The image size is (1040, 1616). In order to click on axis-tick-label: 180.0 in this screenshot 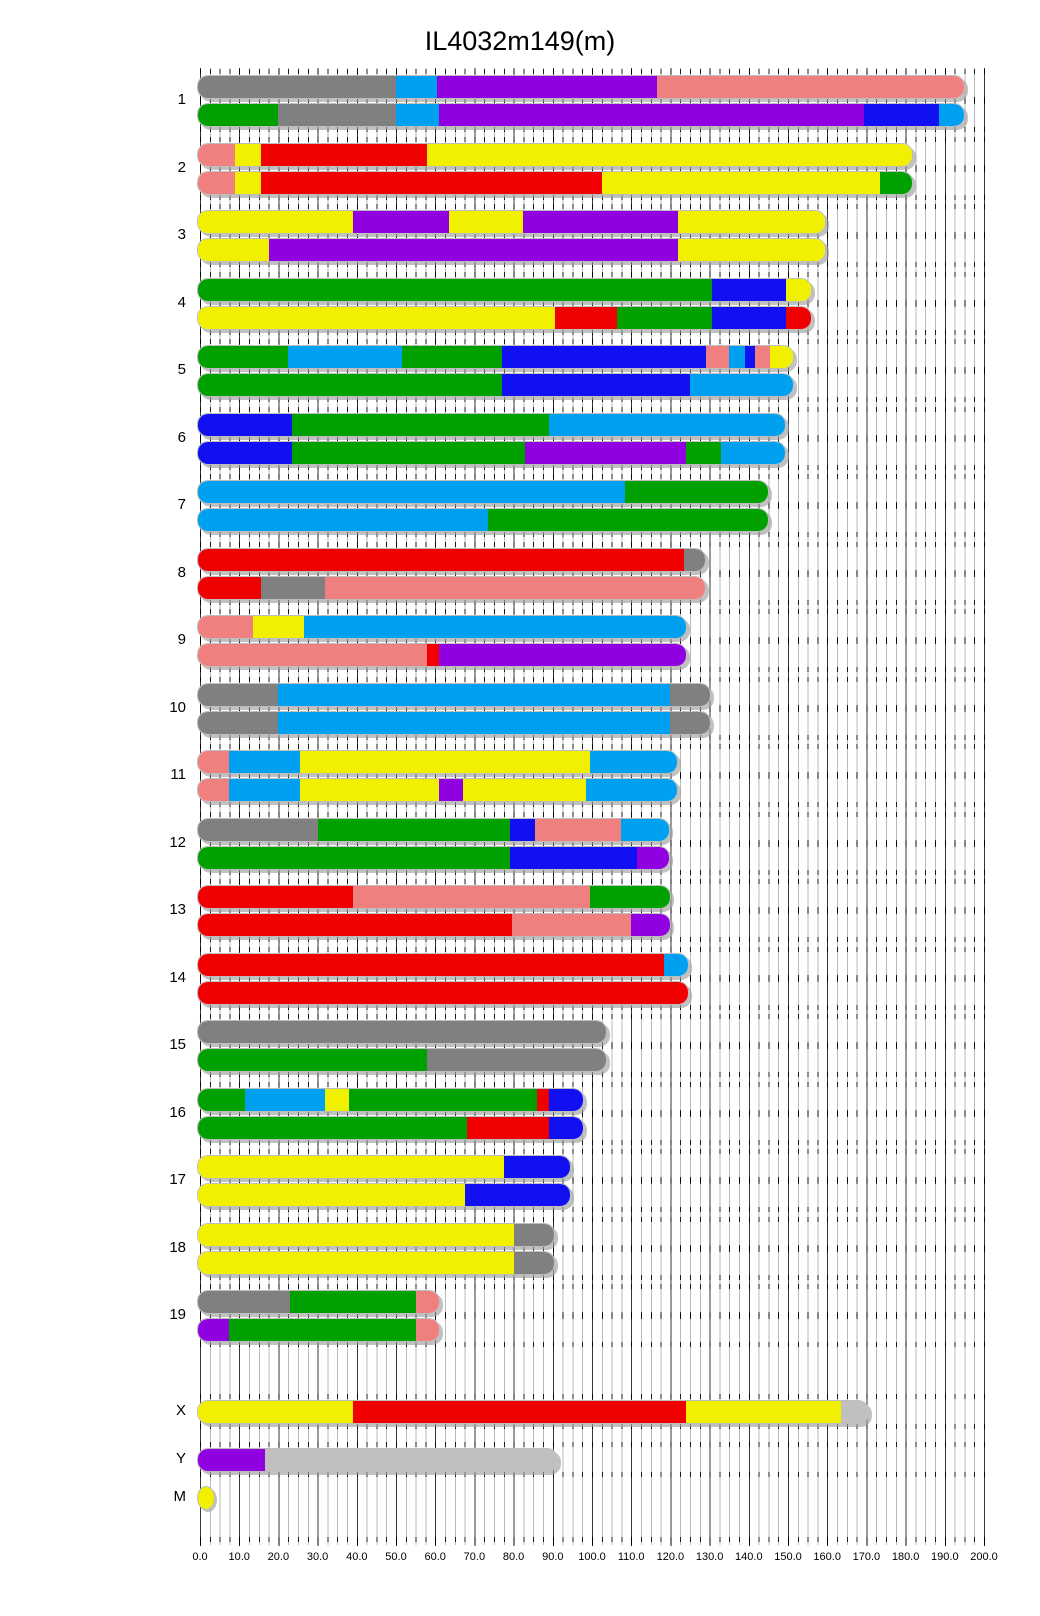, I will do `click(905, 1557)`.